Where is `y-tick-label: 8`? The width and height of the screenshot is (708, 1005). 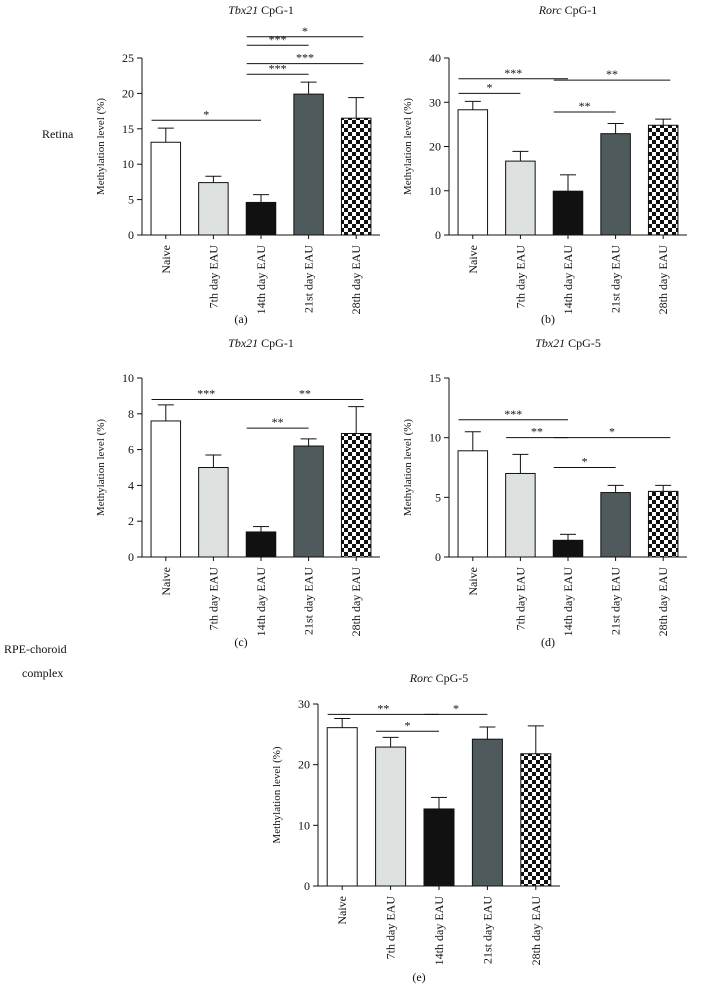
y-tick-label: 8 is located at coordinates (131, 414).